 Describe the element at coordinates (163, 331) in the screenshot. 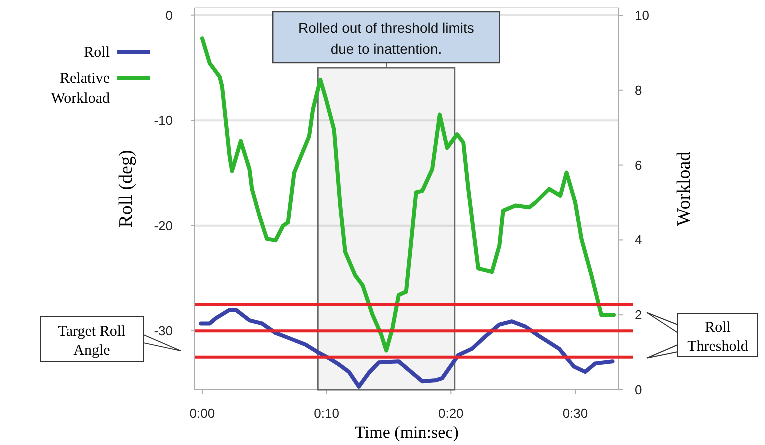

I see `y-tick-label: -30` at that location.